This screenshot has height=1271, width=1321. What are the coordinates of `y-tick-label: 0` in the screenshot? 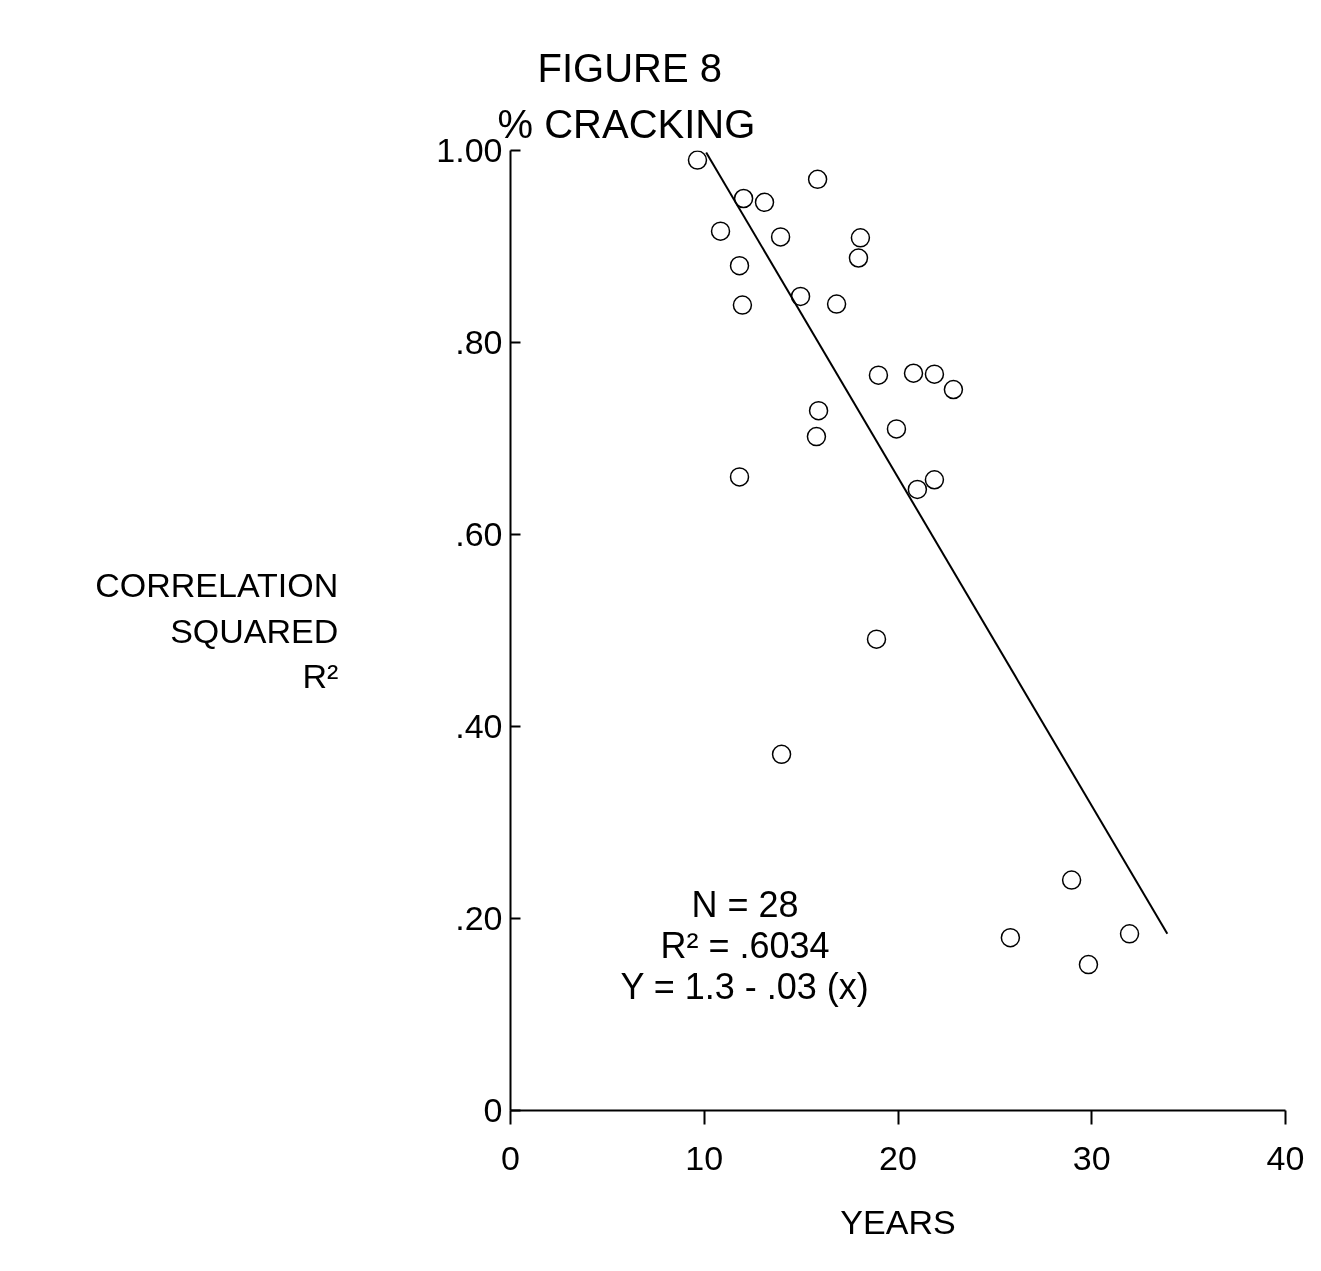 It's located at (493, 1110).